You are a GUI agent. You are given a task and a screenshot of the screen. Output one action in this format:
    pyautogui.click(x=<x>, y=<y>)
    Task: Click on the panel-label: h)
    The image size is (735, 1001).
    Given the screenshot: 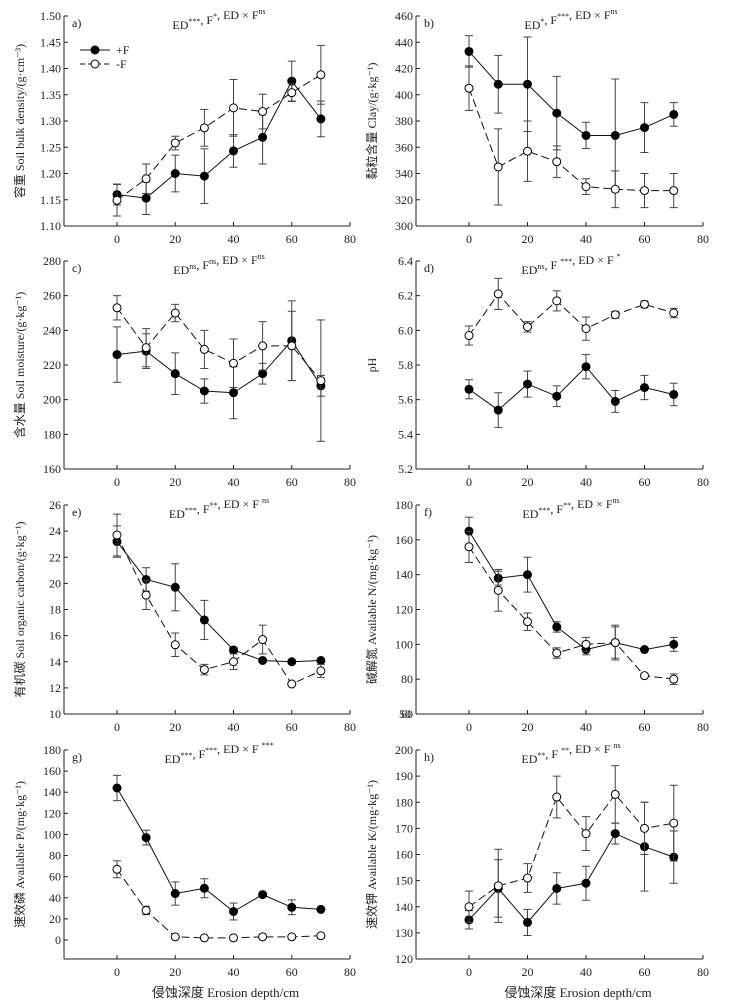 What is the action you would take?
    pyautogui.click(x=429, y=757)
    